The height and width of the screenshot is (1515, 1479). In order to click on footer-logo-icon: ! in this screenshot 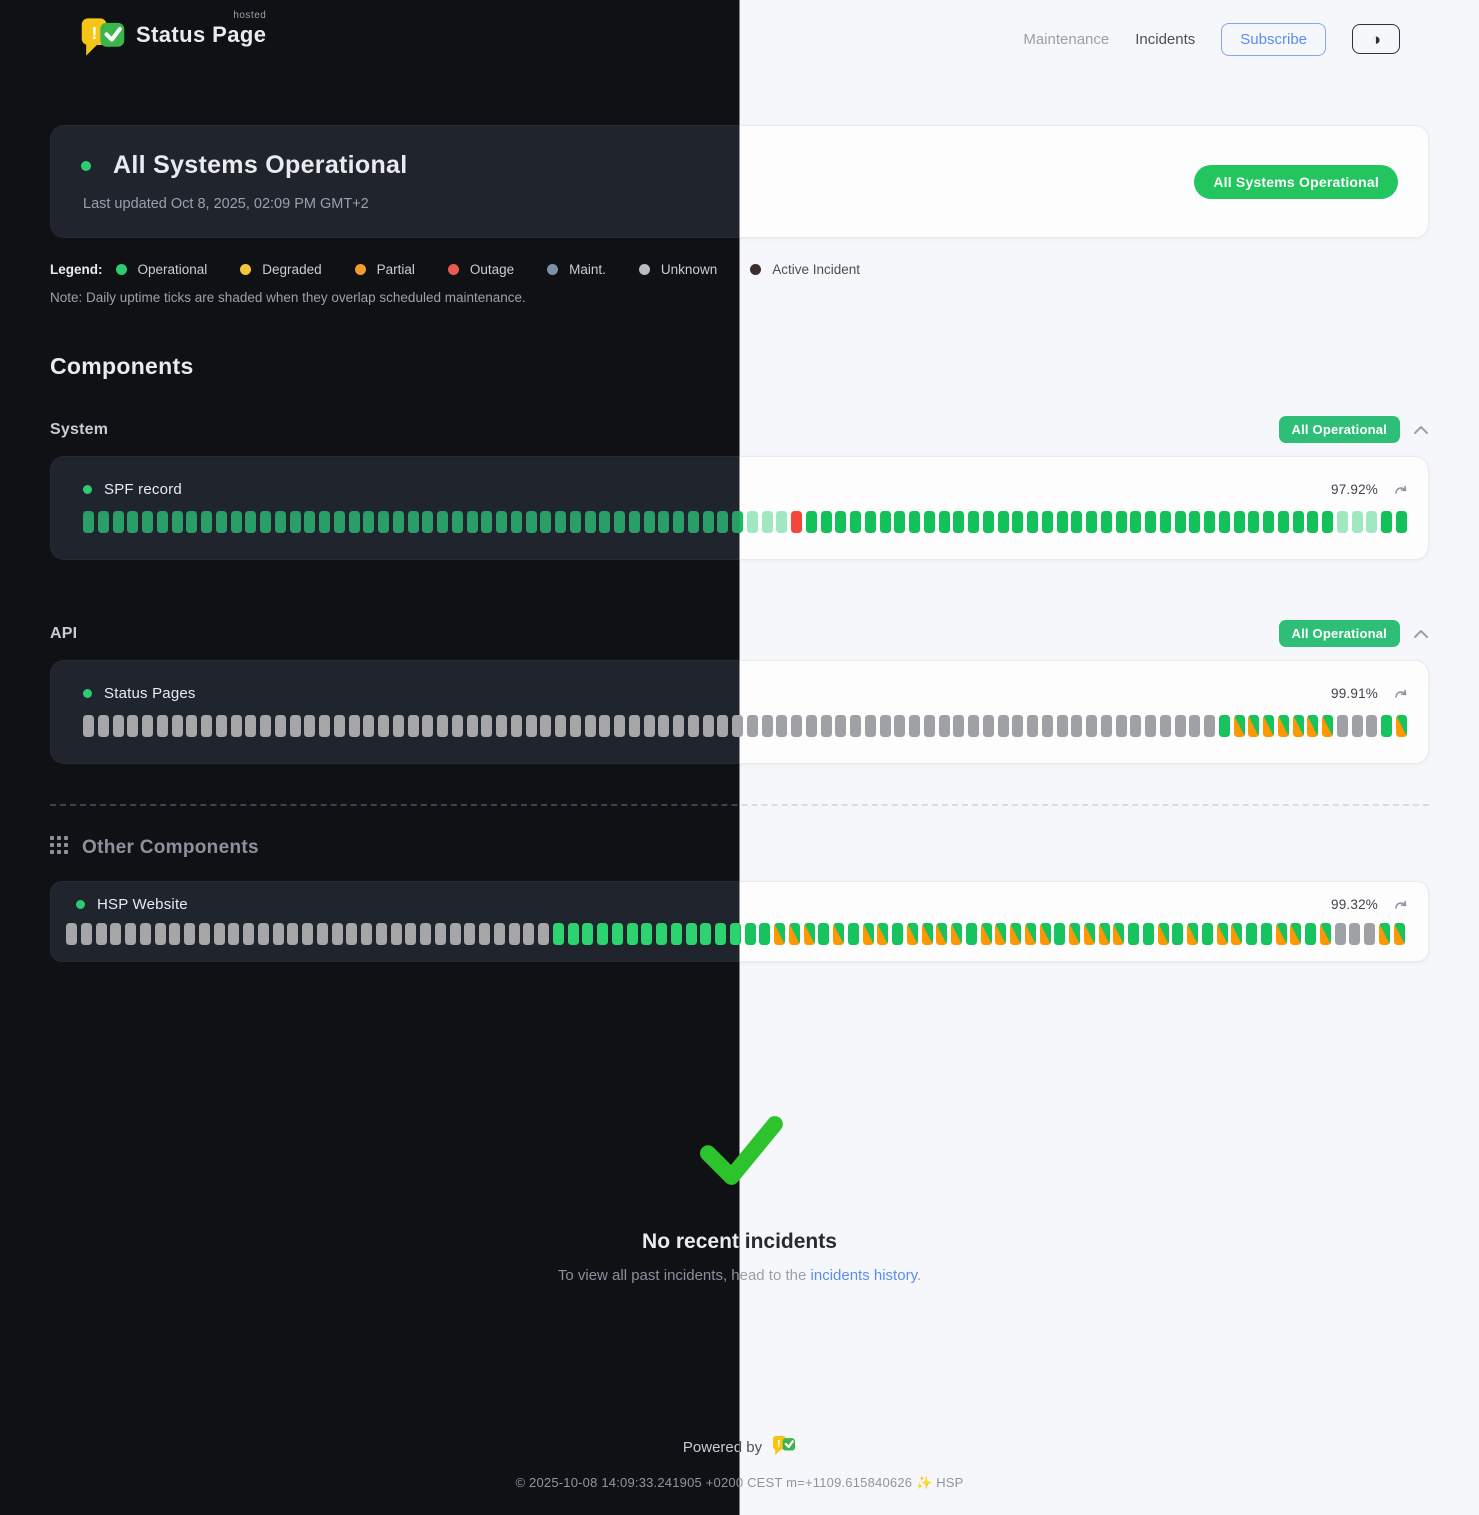, I will do `click(784, 1447)`.